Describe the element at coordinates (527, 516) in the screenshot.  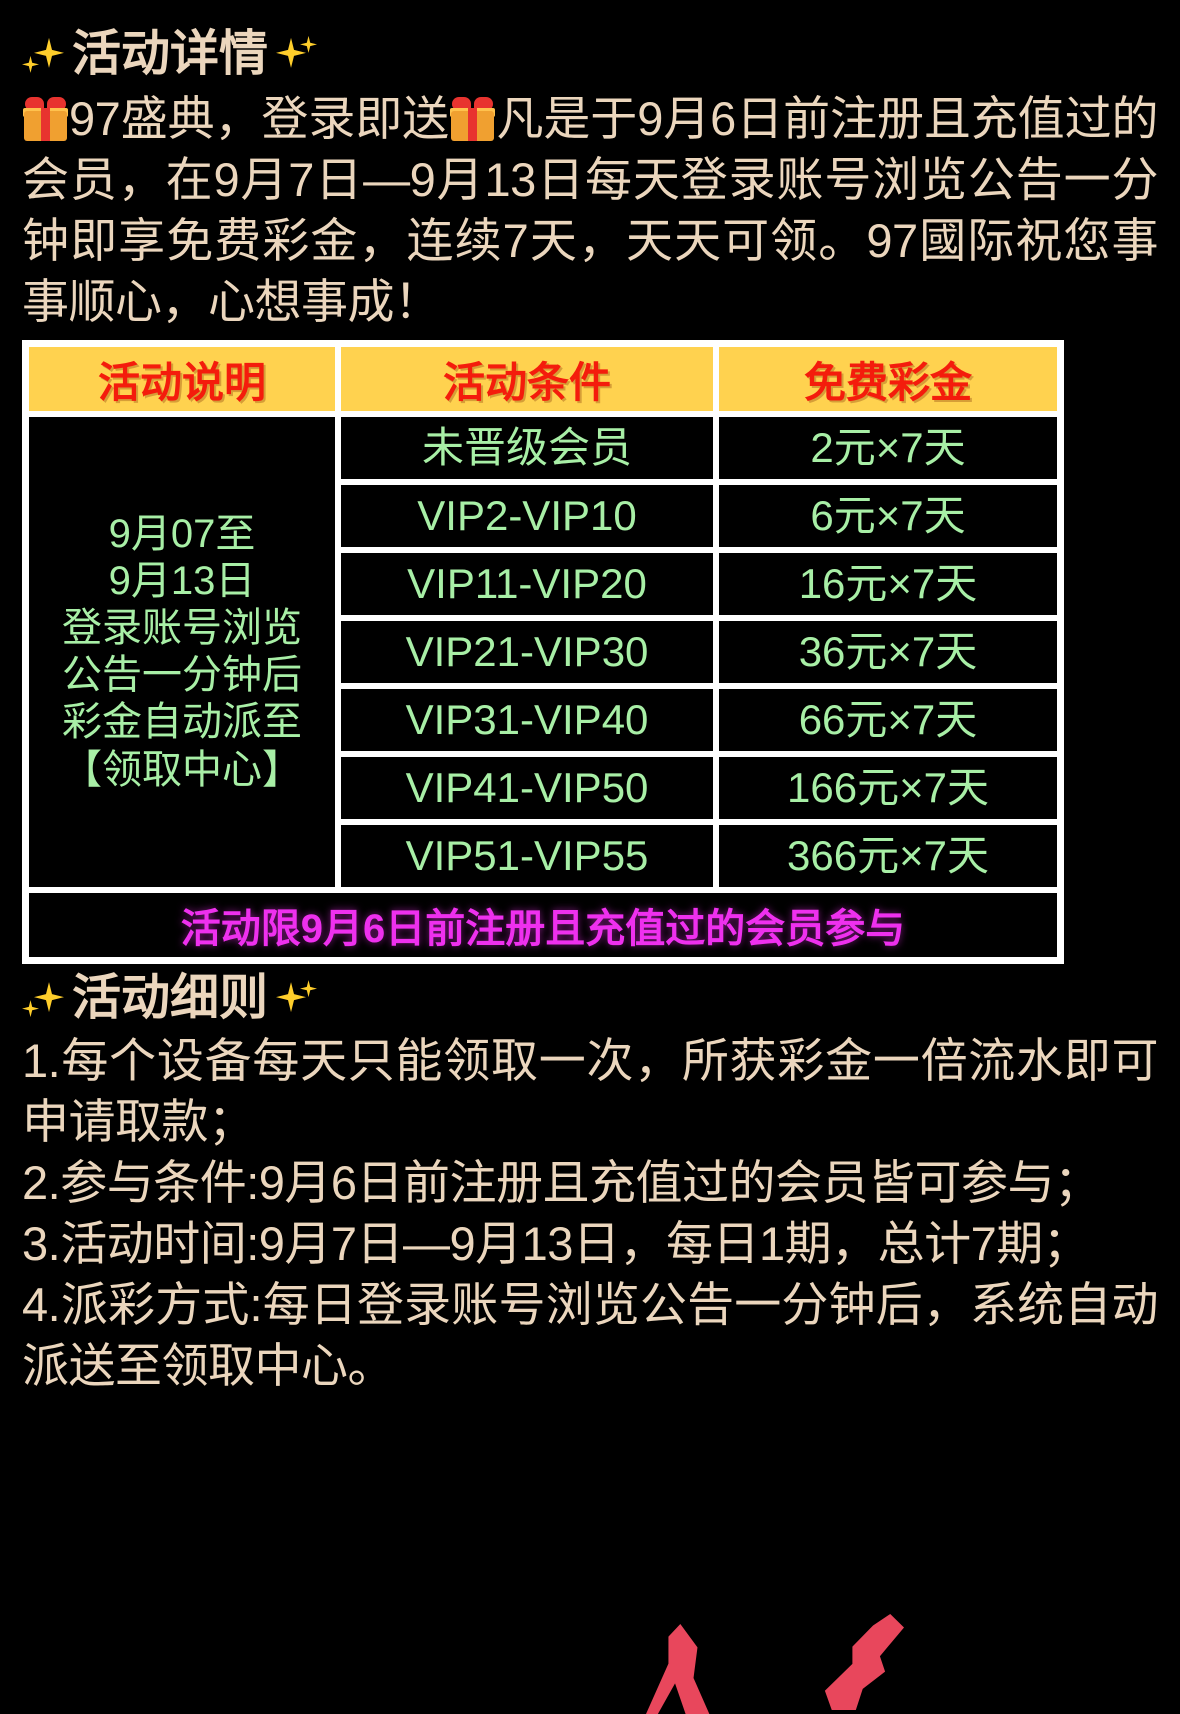
I see `table-cell-condition: VIP2-VIP10` at that location.